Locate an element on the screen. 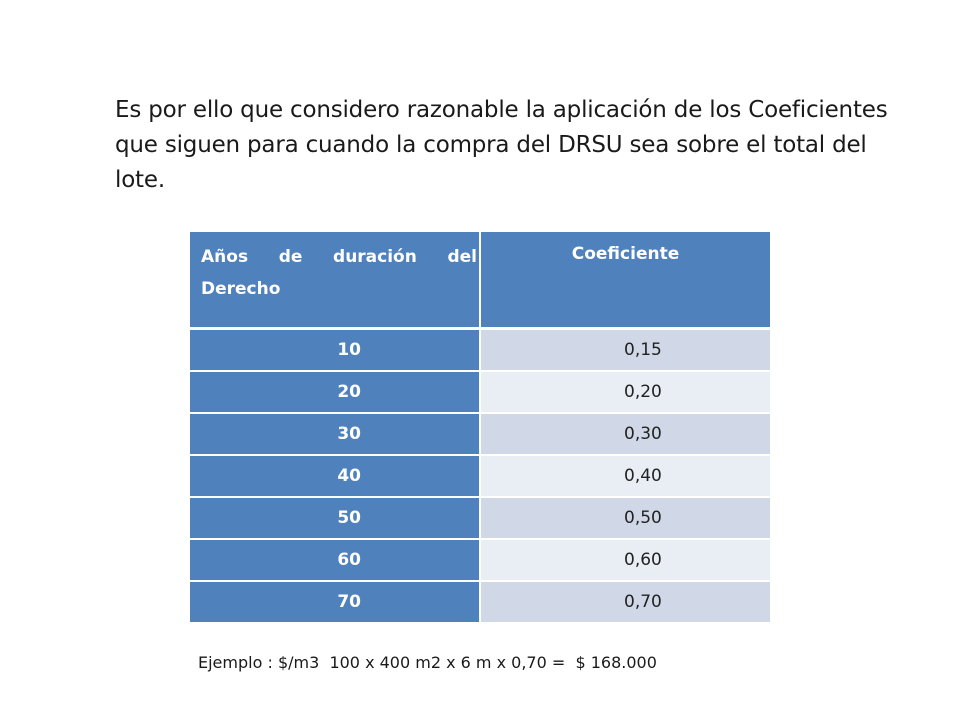 Image resolution: width=960 pixels, height=720 pixels. years-cell: 10 is located at coordinates (335, 350).